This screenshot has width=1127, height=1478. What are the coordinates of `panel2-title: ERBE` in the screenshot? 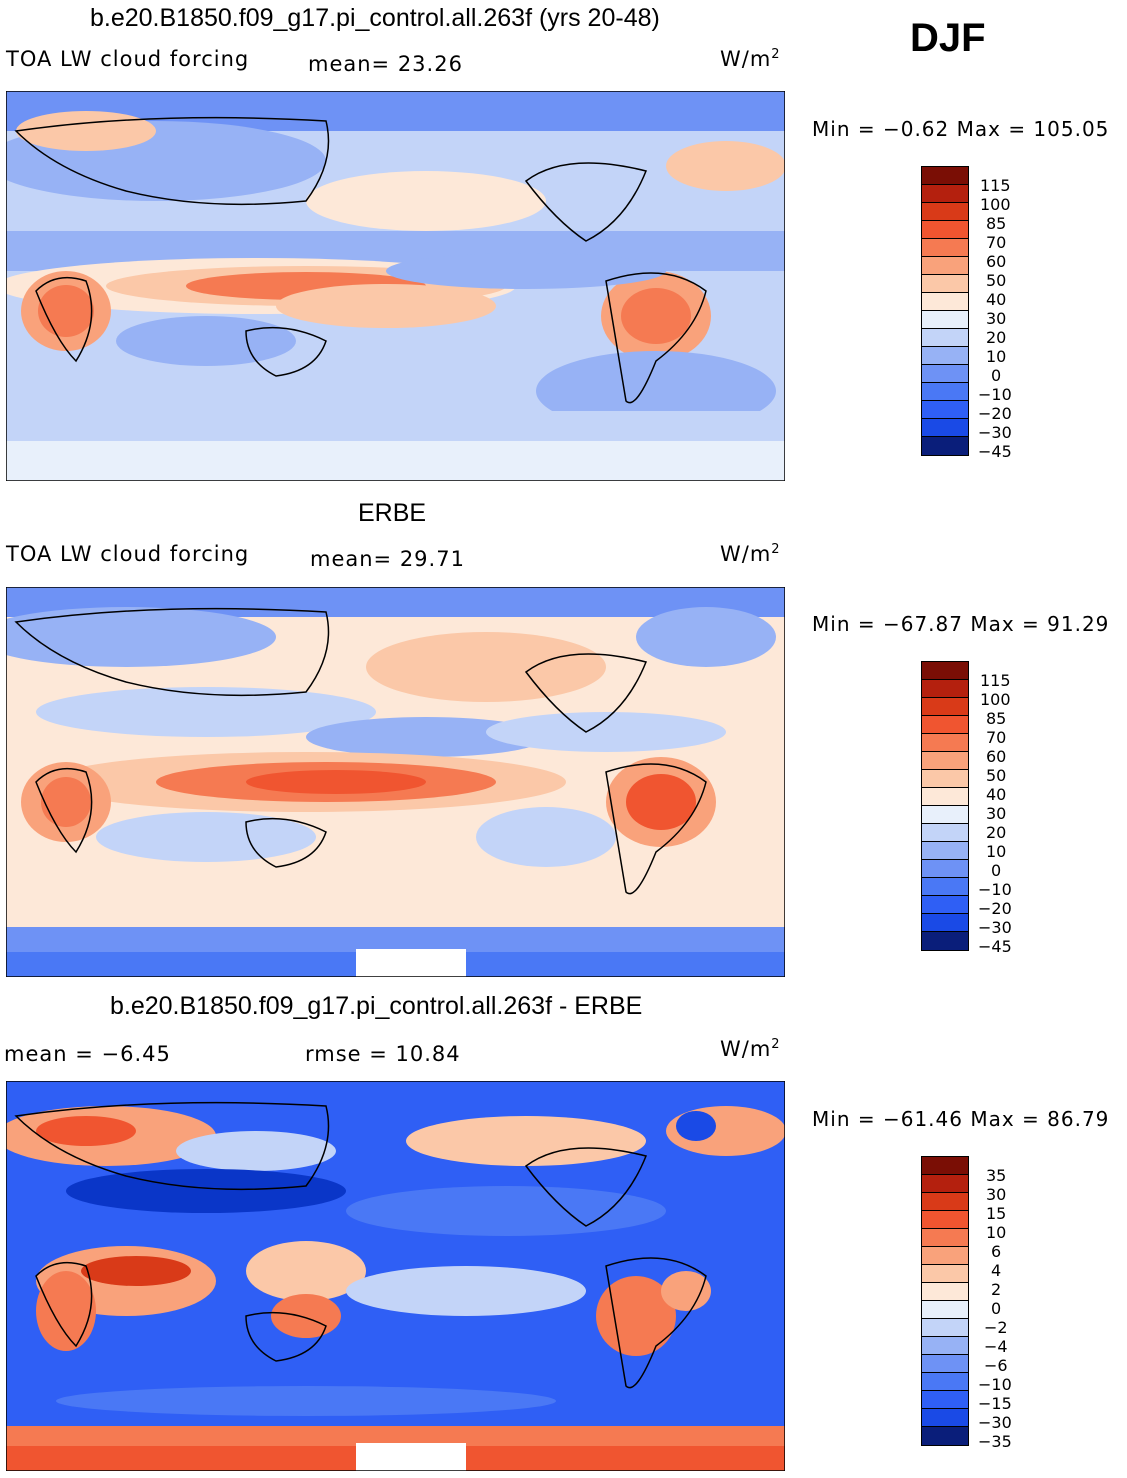 It's located at (392, 513).